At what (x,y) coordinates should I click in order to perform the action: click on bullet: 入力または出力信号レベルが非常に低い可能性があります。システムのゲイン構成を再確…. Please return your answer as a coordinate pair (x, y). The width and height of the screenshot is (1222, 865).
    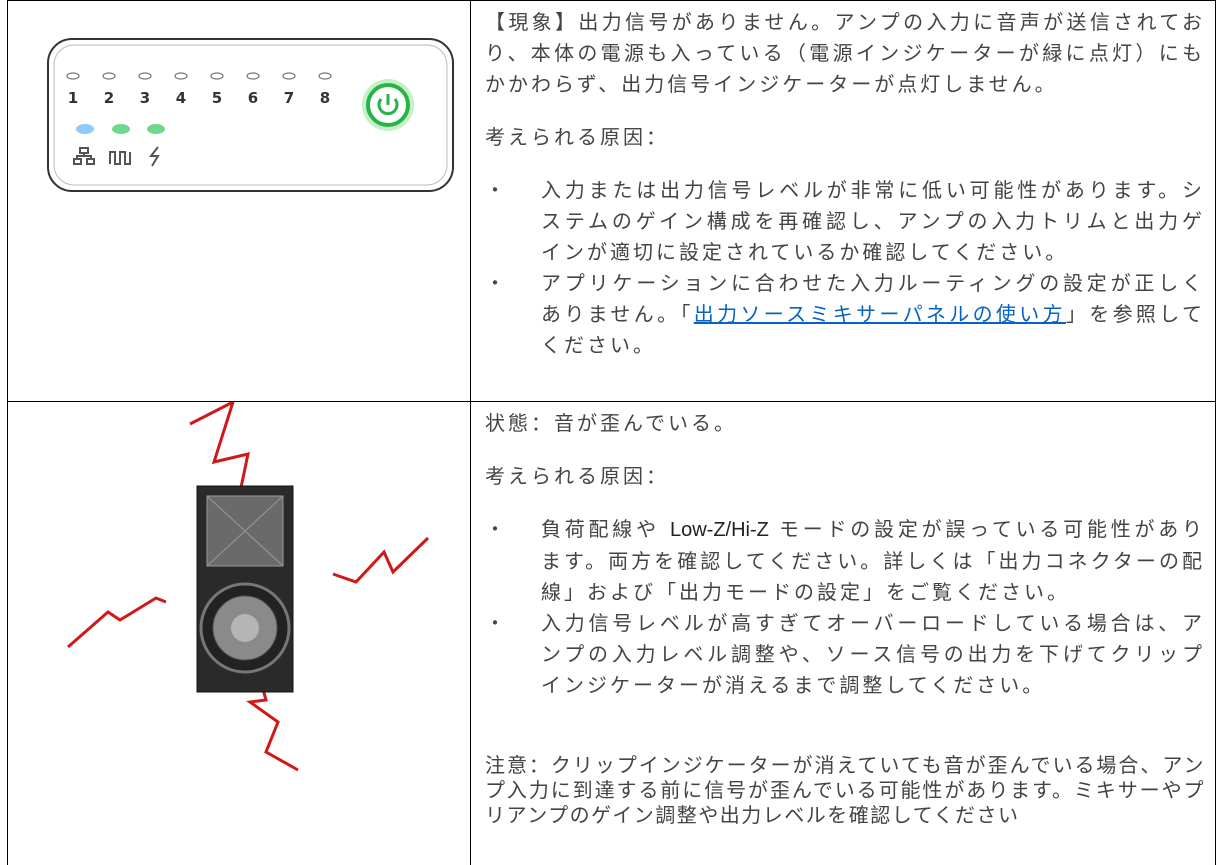
    Looking at the image, I should click on (845, 221).